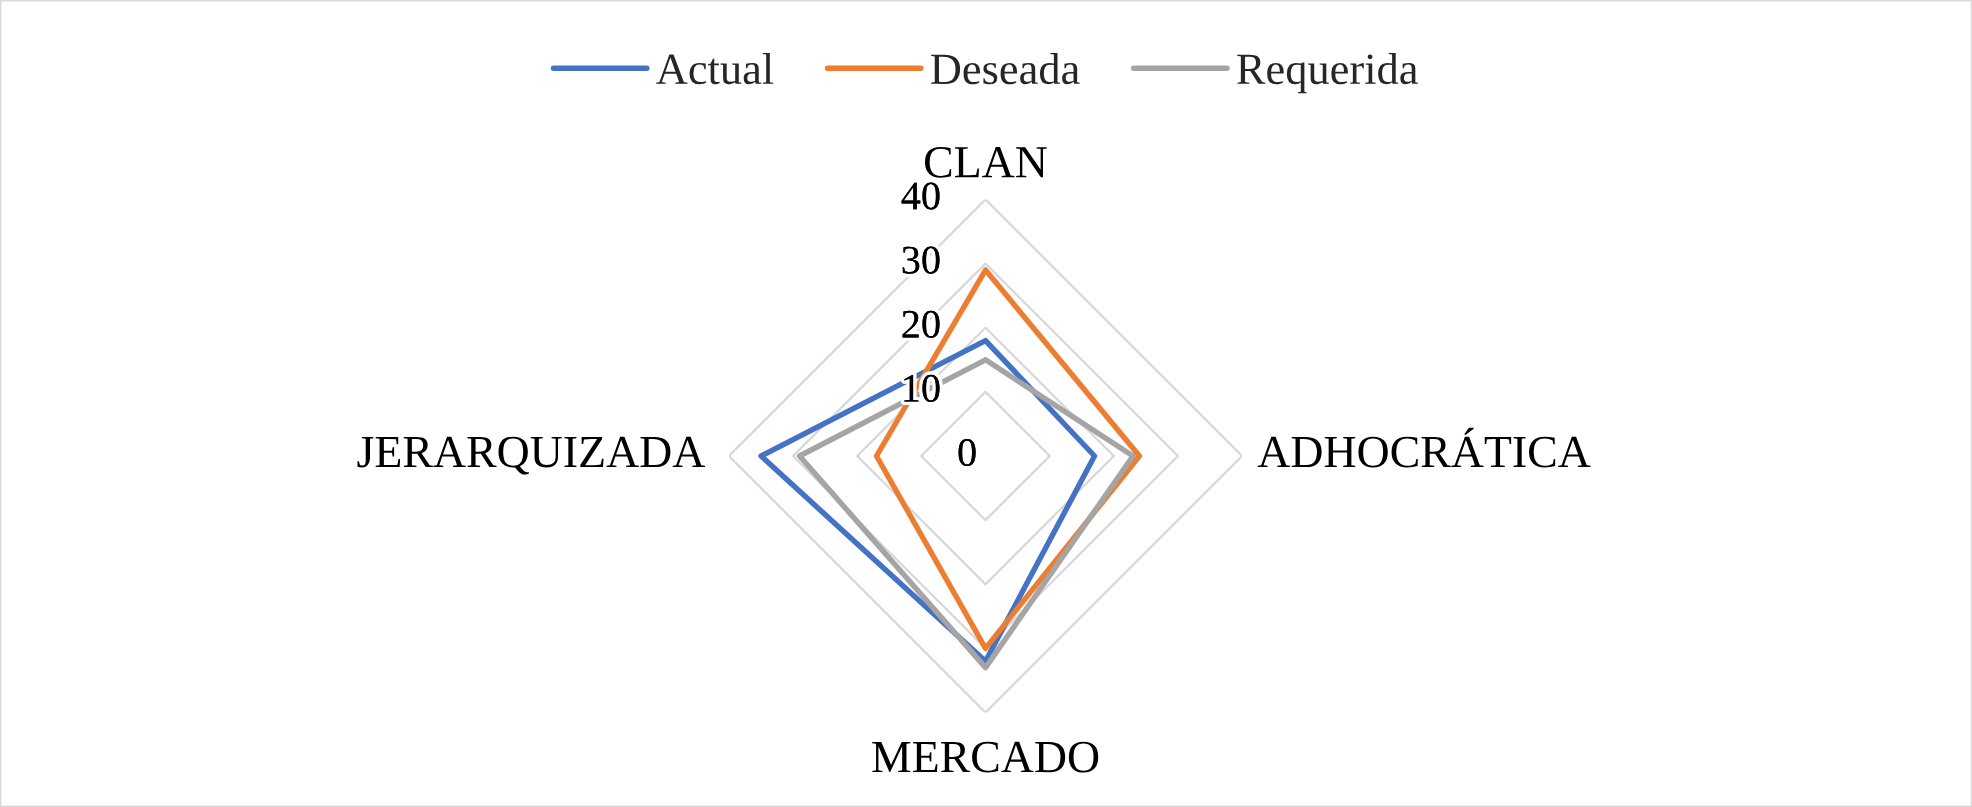 This screenshot has width=1972, height=807. I want to click on legend-label: Deseada, so click(1005, 68).